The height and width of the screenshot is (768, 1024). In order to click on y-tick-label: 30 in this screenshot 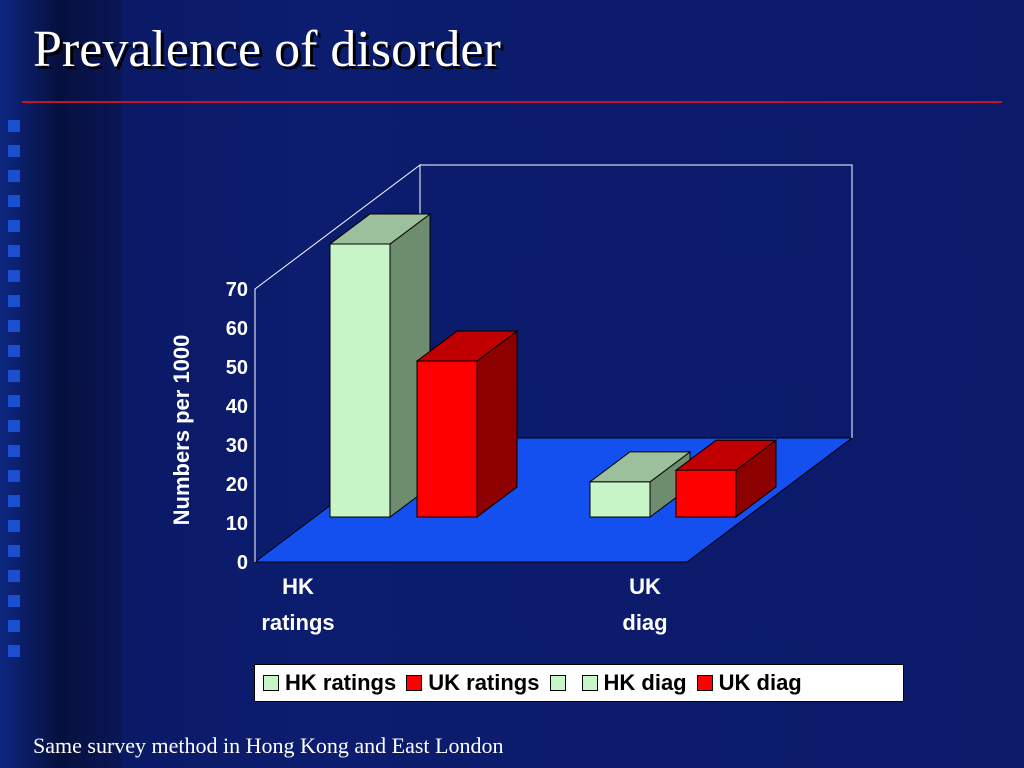, I will do `click(237, 446)`.